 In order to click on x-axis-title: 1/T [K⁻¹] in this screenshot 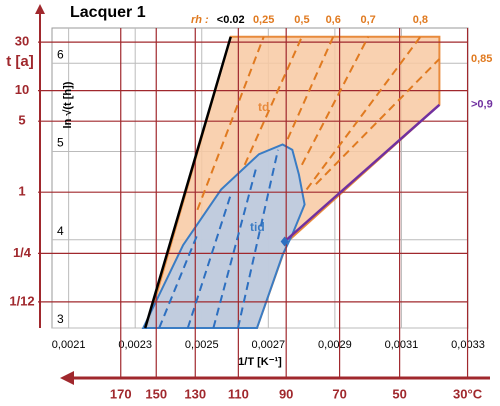, I will do `click(260, 362)`.